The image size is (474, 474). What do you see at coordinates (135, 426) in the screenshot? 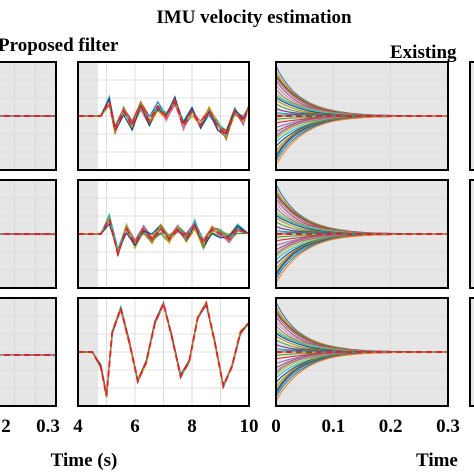
I see `xtick-proposed-full-6: 6` at bounding box center [135, 426].